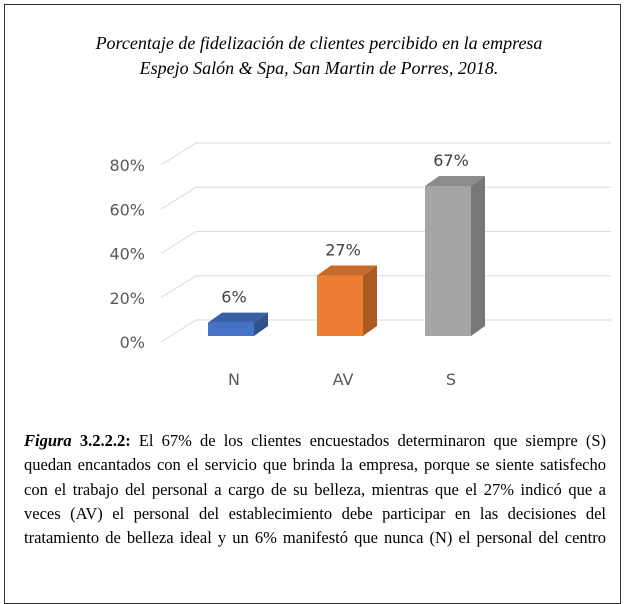 The image size is (627, 604). What do you see at coordinates (127, 298) in the screenshot?
I see `y-tick-label: 20%` at bounding box center [127, 298].